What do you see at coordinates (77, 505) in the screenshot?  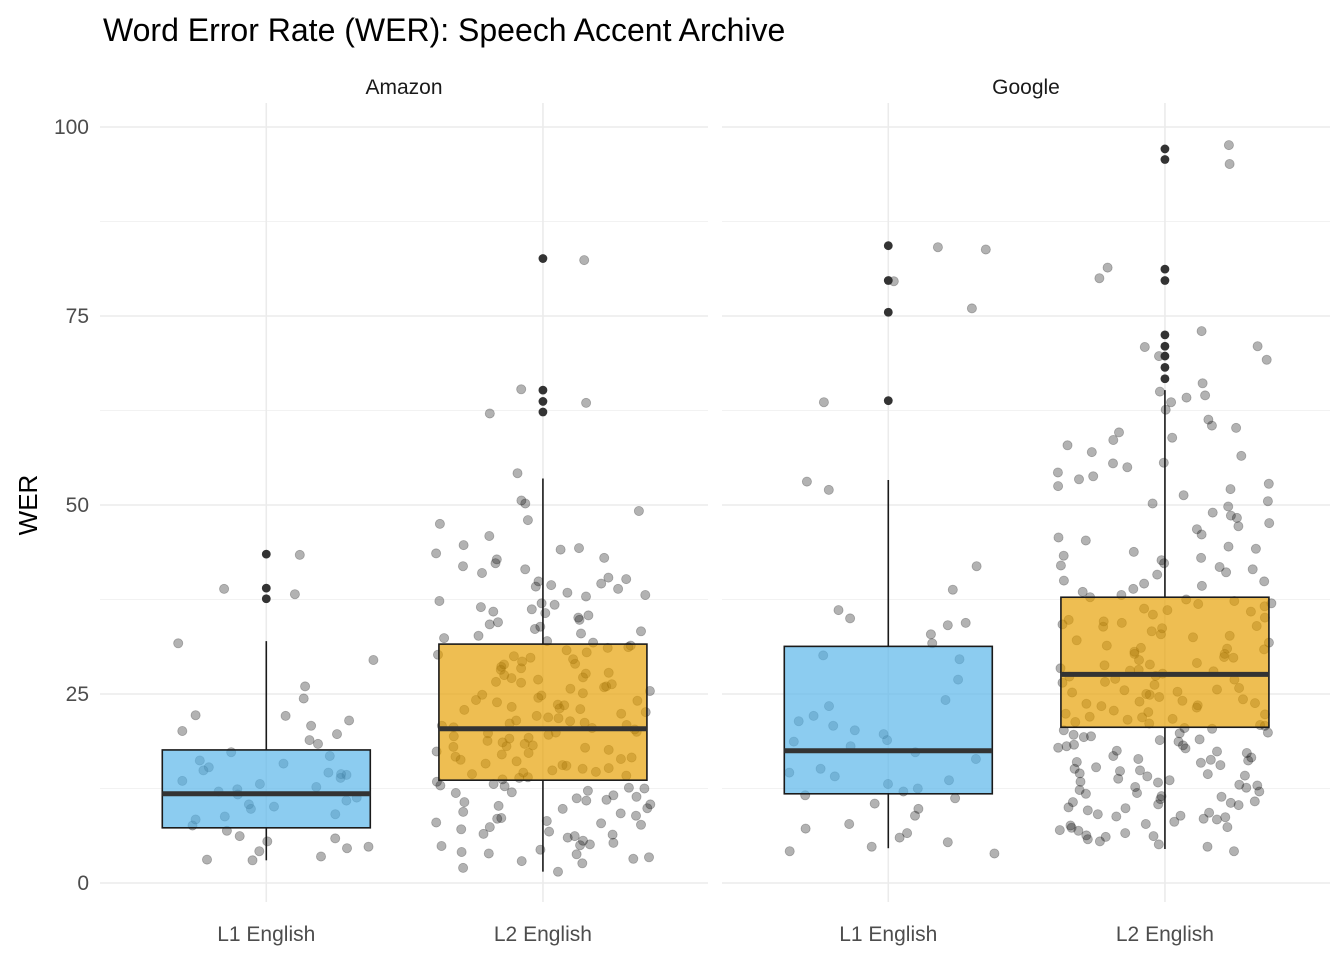 I see `y-tick-label: 50` at bounding box center [77, 505].